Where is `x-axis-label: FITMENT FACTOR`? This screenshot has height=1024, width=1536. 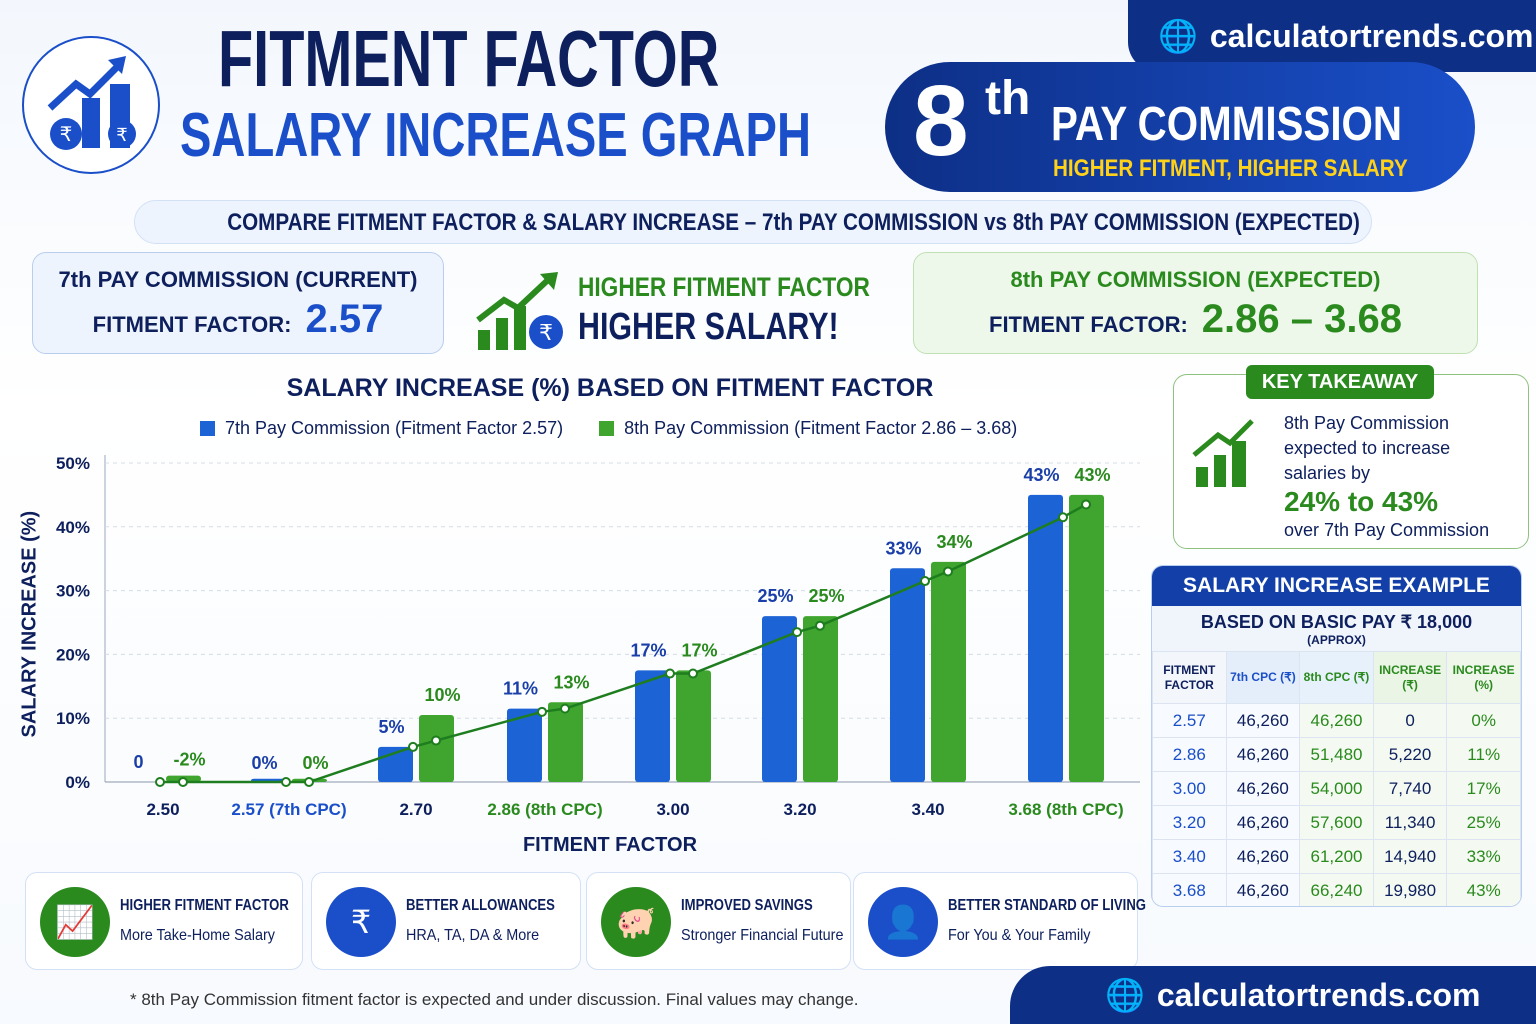
x-axis-label: FITMENT FACTOR is located at coordinates (610, 845).